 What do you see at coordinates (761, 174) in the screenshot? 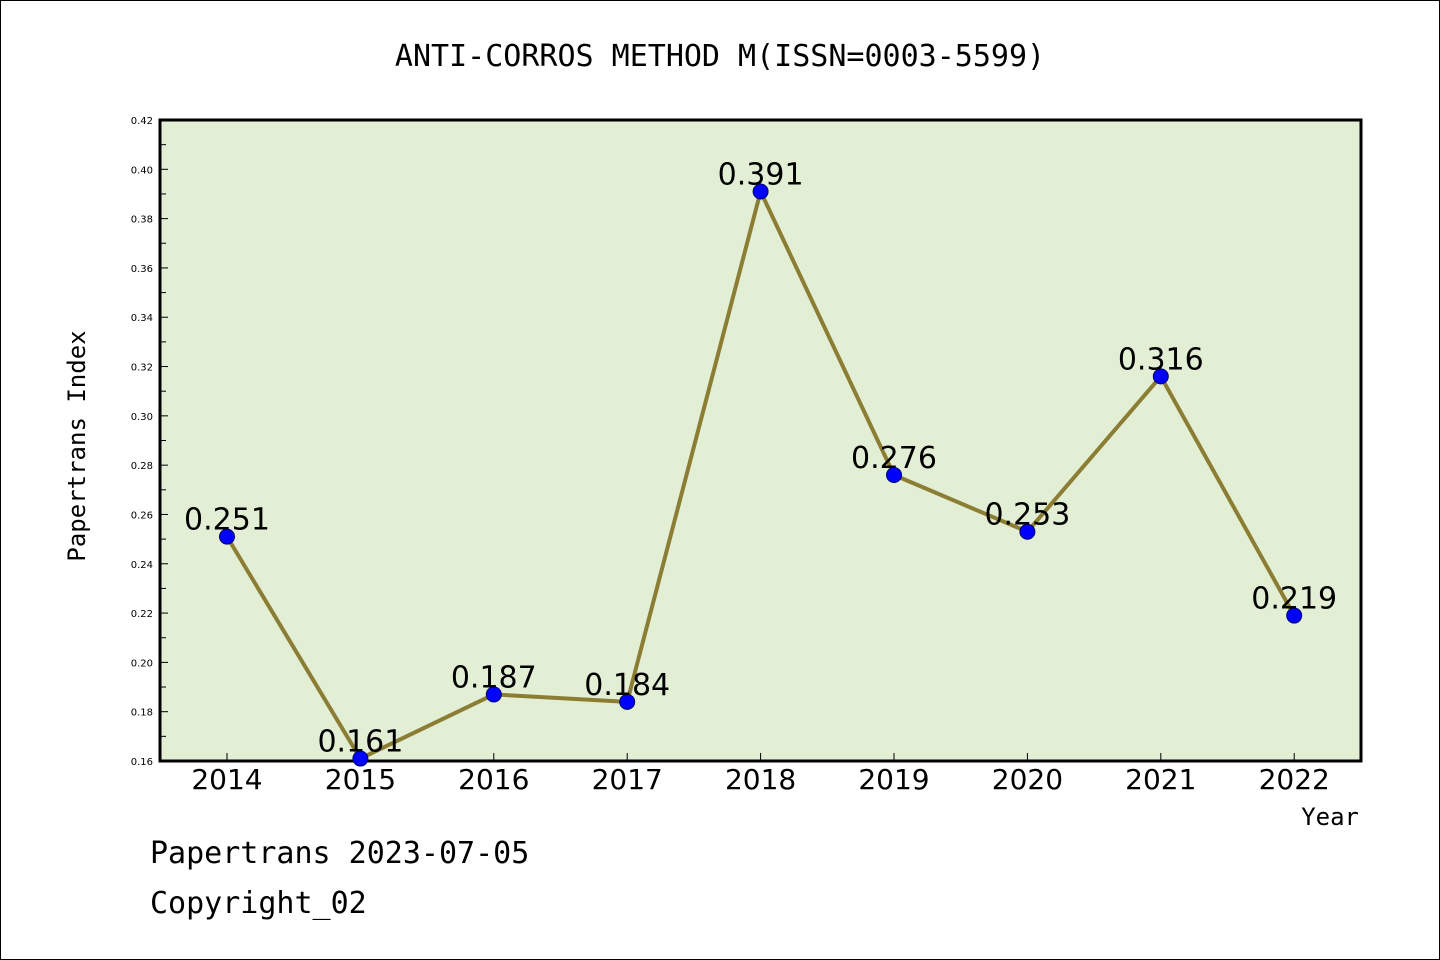
I see `data-label: 0.391` at bounding box center [761, 174].